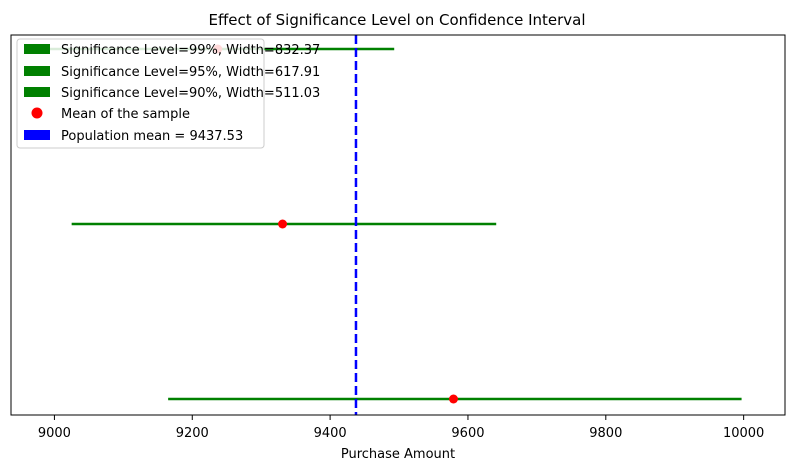  What do you see at coordinates (192, 433) in the screenshot?
I see `x-tick-label-9200: 9200` at bounding box center [192, 433].